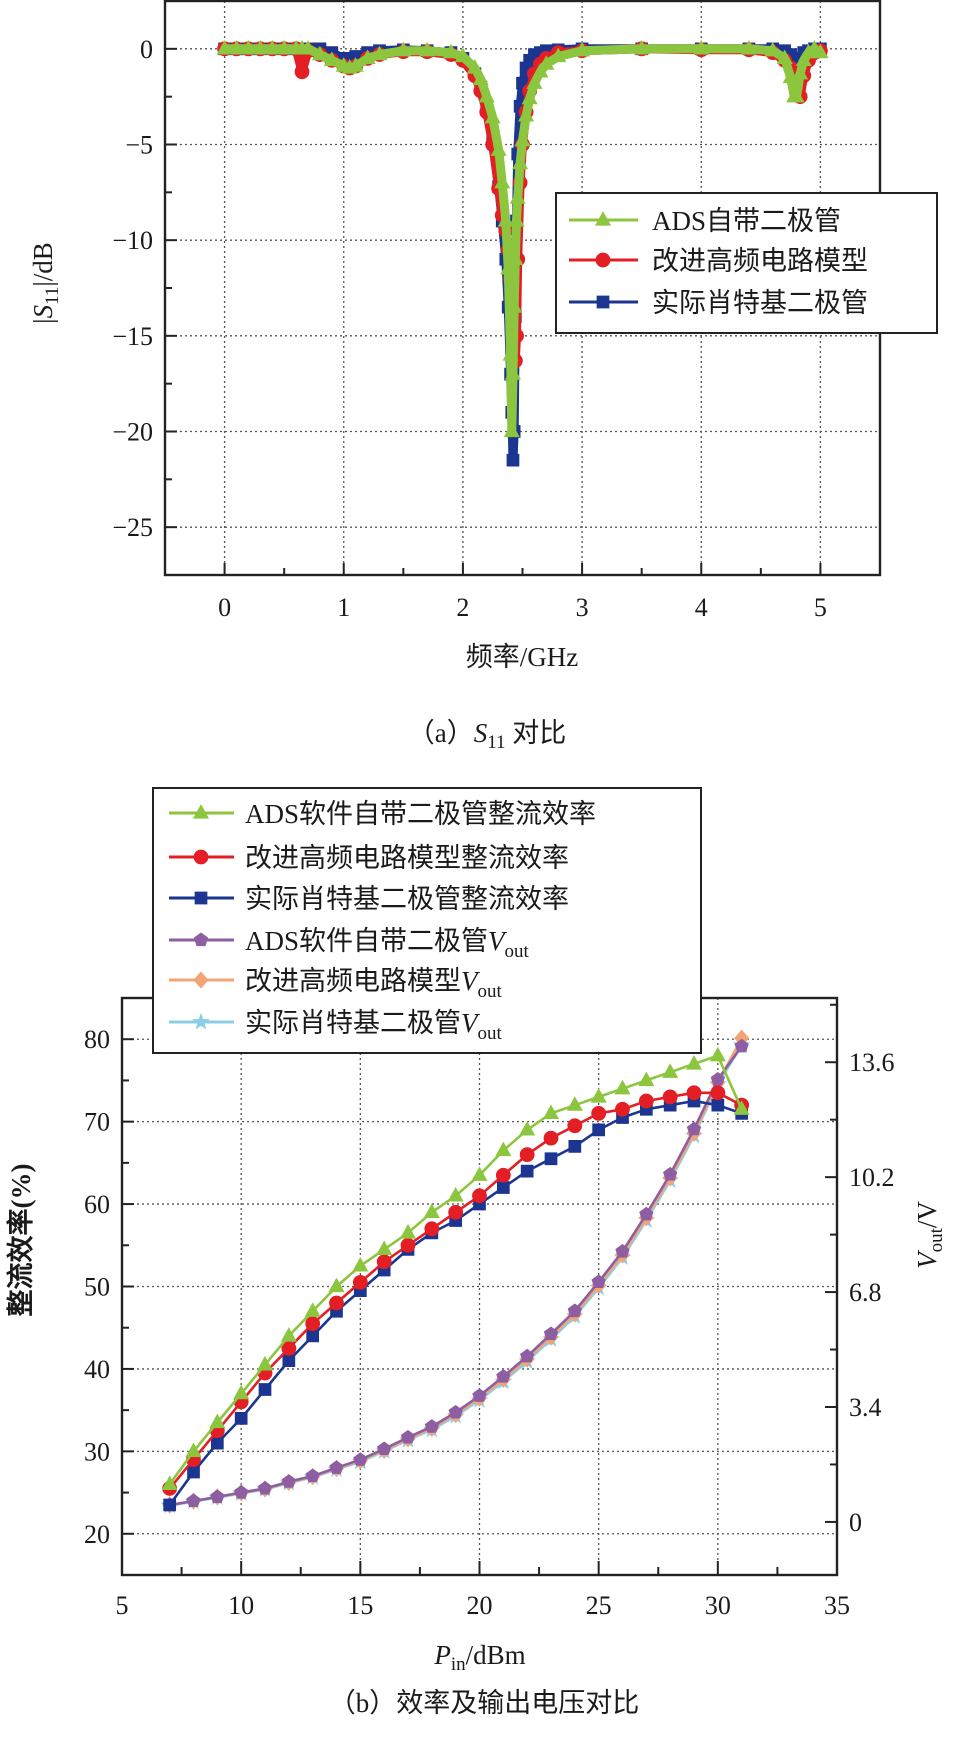 The width and height of the screenshot is (968, 1746). I want to click on legend-label: 改进高频电路模型Vout, so click(374, 984).